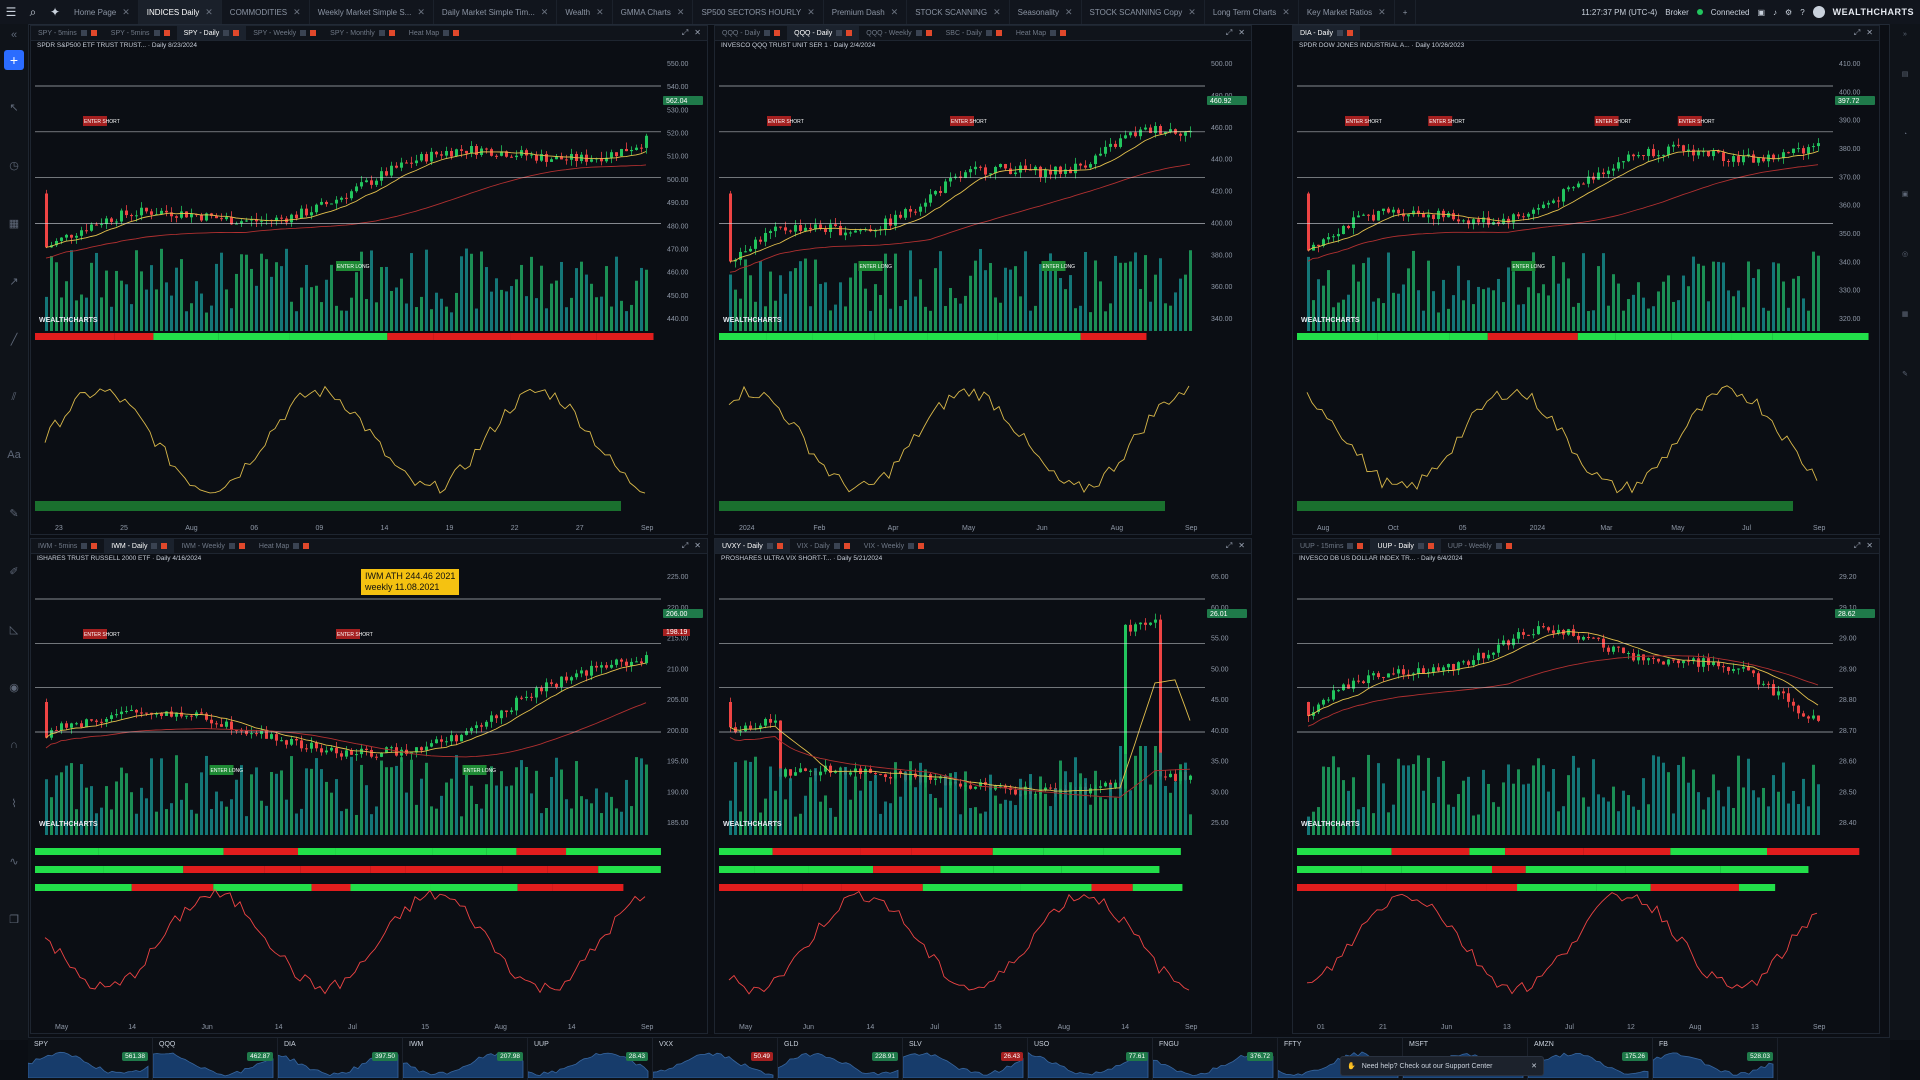 The height and width of the screenshot is (1080, 1920). Describe the element at coordinates (14, 803) in the screenshot. I see `chart-tool-icon: ⌇` at that location.